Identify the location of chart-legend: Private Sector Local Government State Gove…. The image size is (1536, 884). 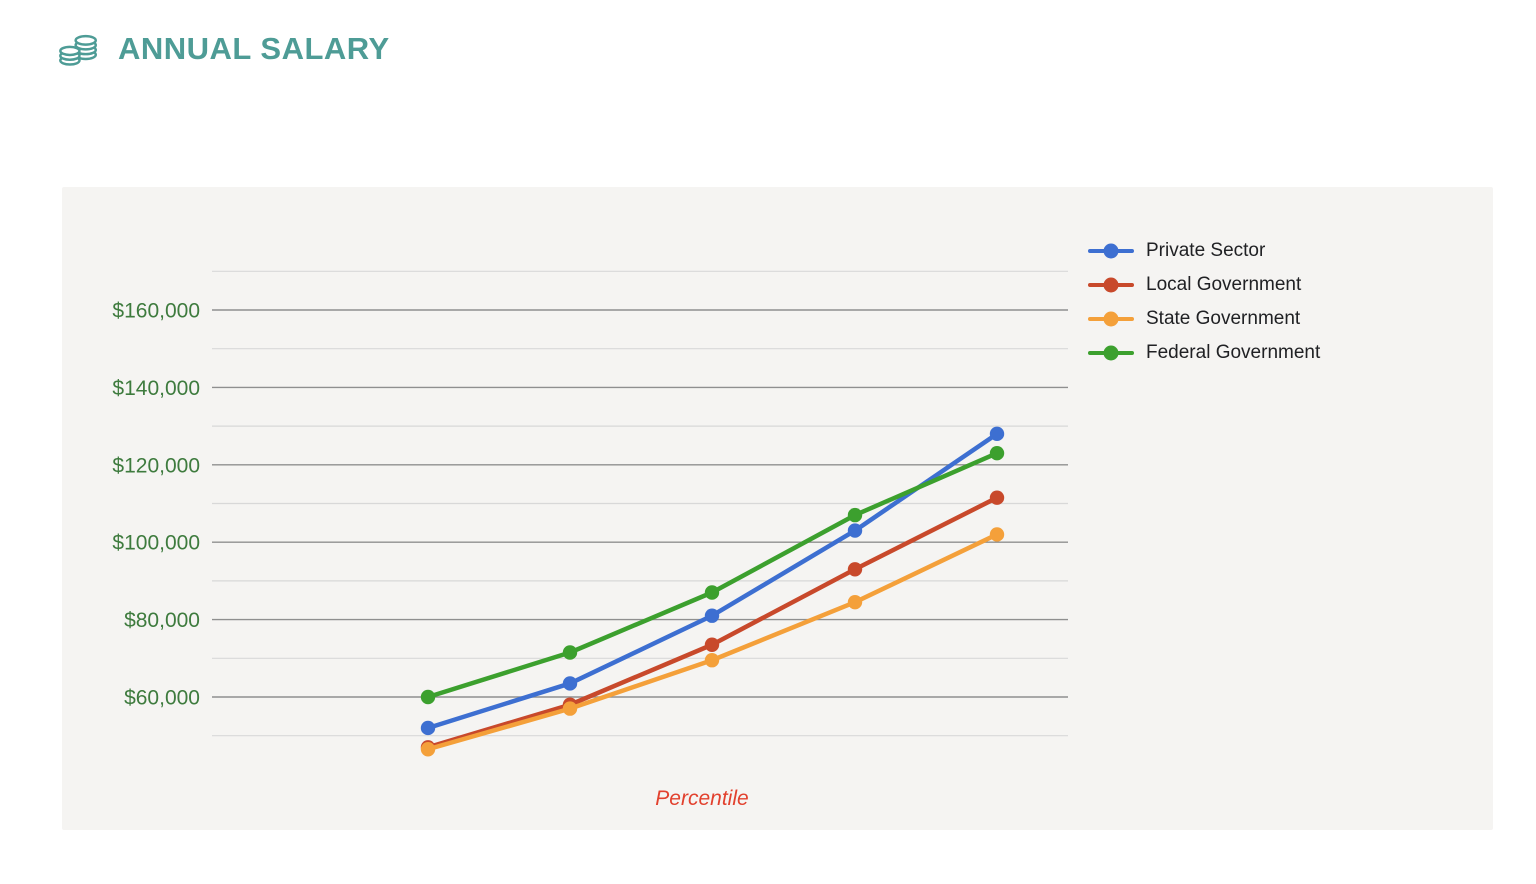
(1204, 301).